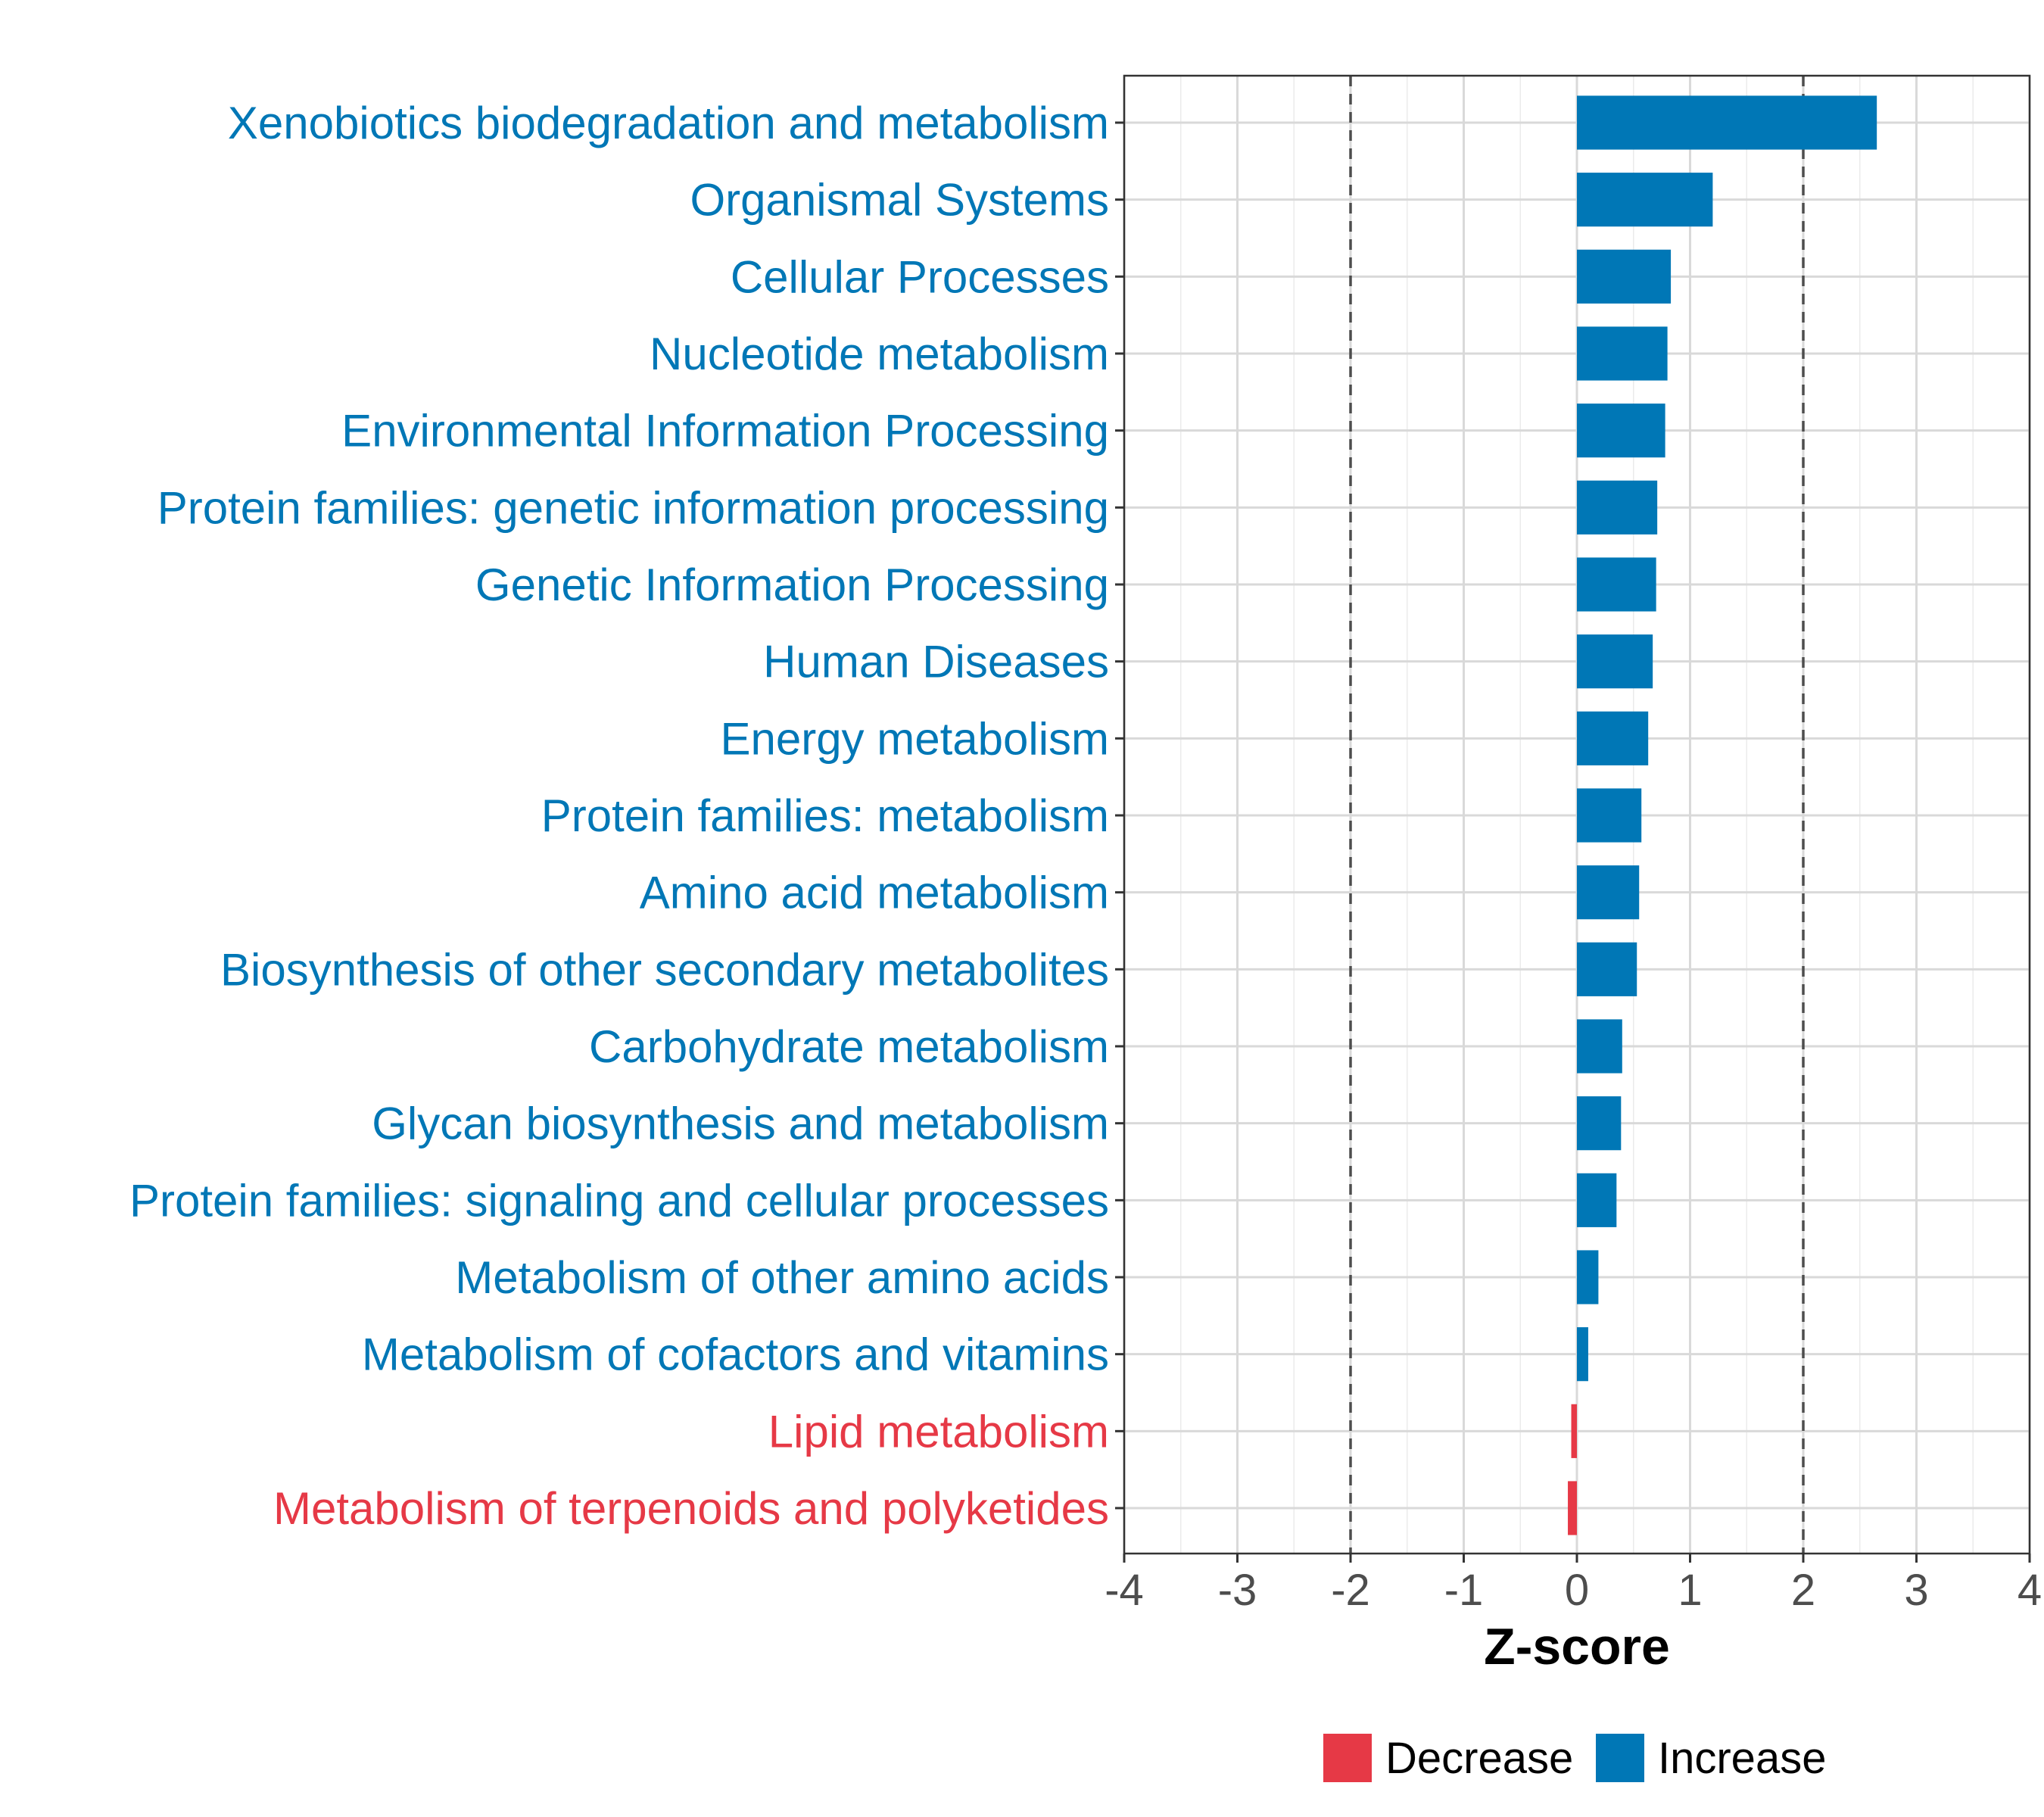 The width and height of the screenshot is (2044, 1817). I want to click on category-label: Environmental Information Processing, so click(725, 431).